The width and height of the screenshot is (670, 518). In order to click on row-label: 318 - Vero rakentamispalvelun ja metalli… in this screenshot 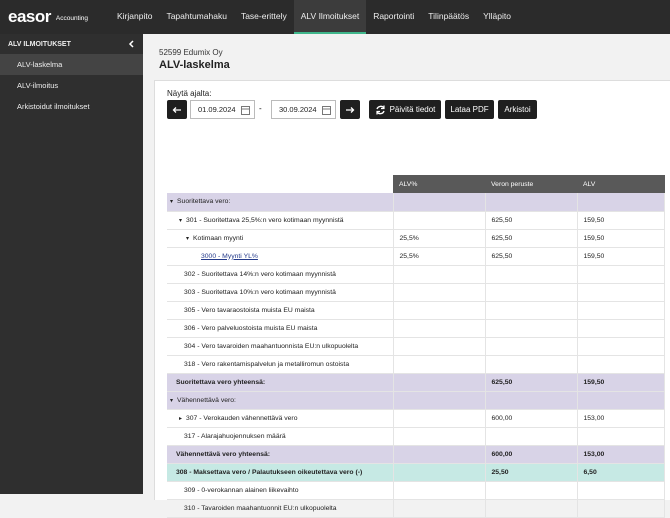, I will do `click(267, 364)`.